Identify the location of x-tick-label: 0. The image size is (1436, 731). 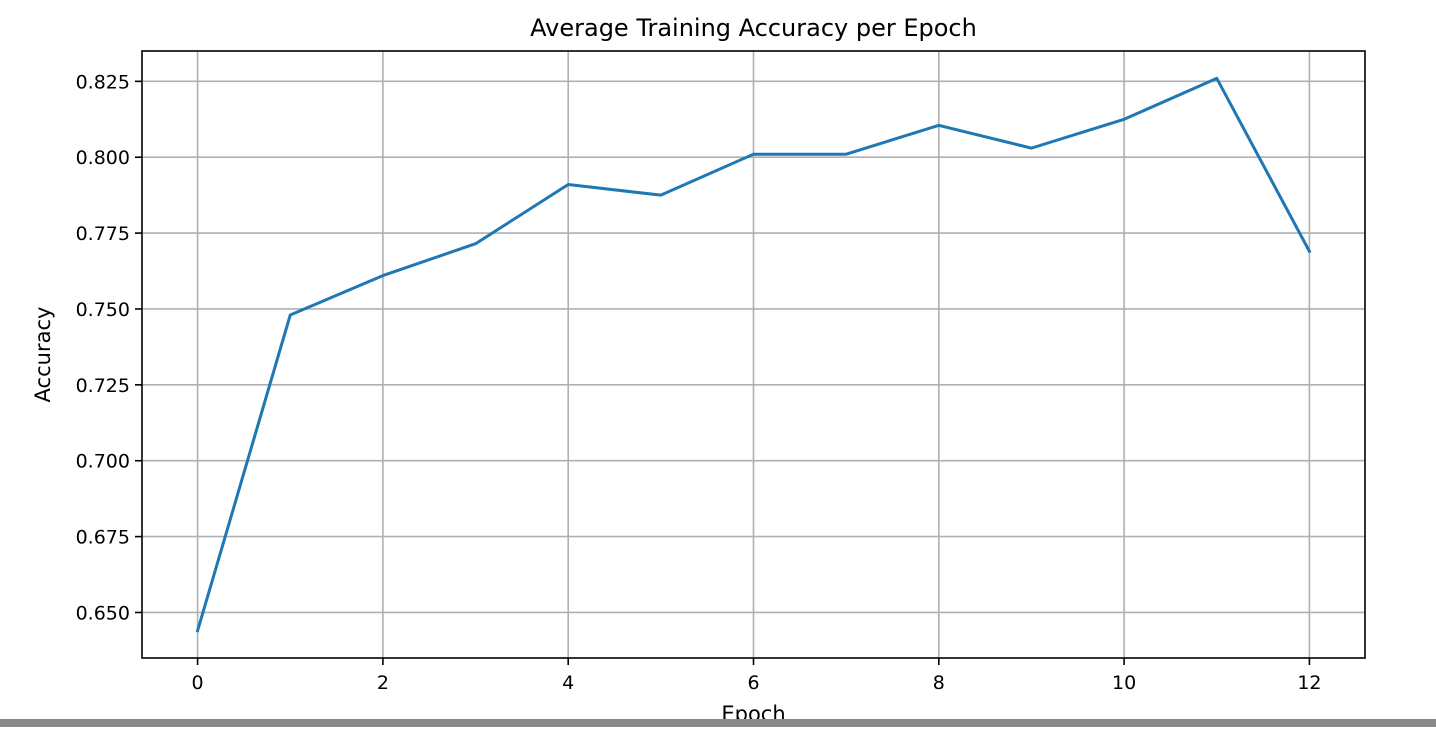
(198, 683).